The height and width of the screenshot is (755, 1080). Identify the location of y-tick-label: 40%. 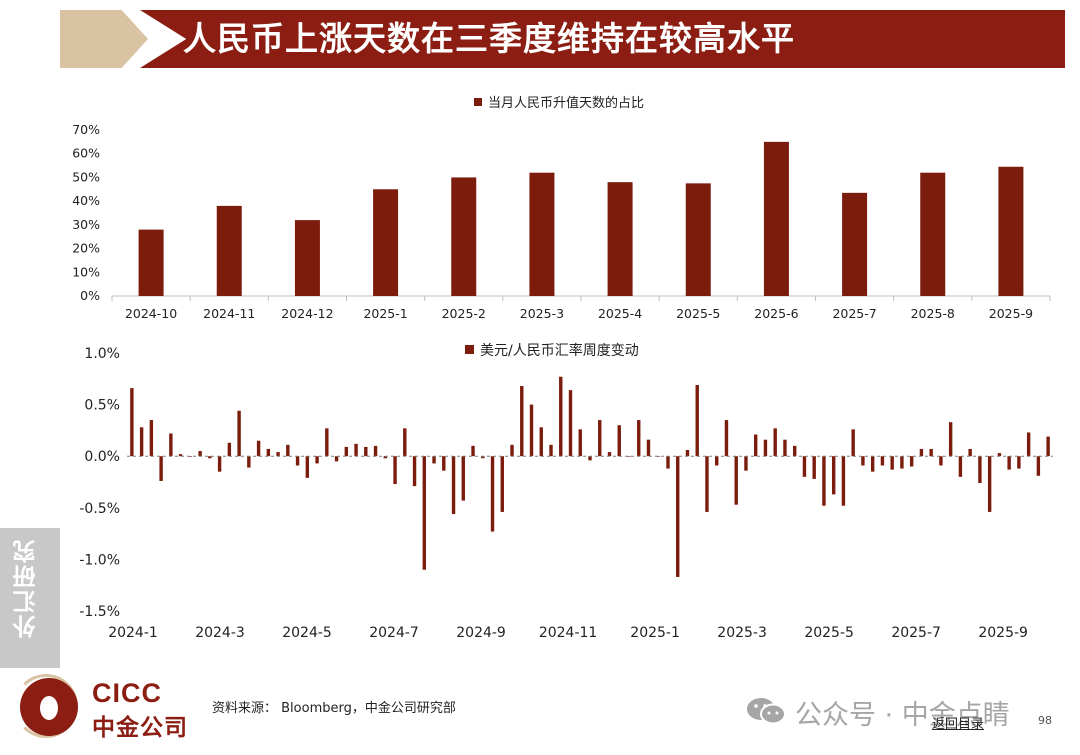
(86, 200).